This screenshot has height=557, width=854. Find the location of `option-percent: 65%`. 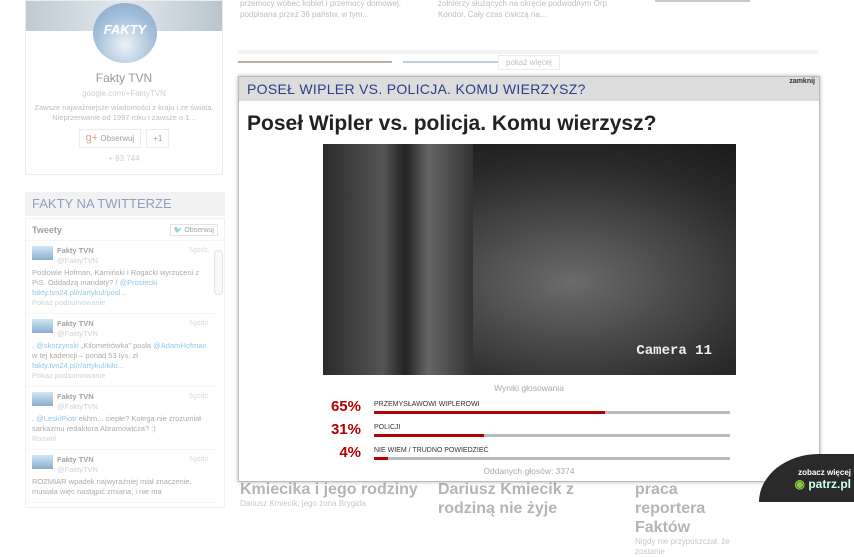

option-percent: 65% is located at coordinates (345, 406).